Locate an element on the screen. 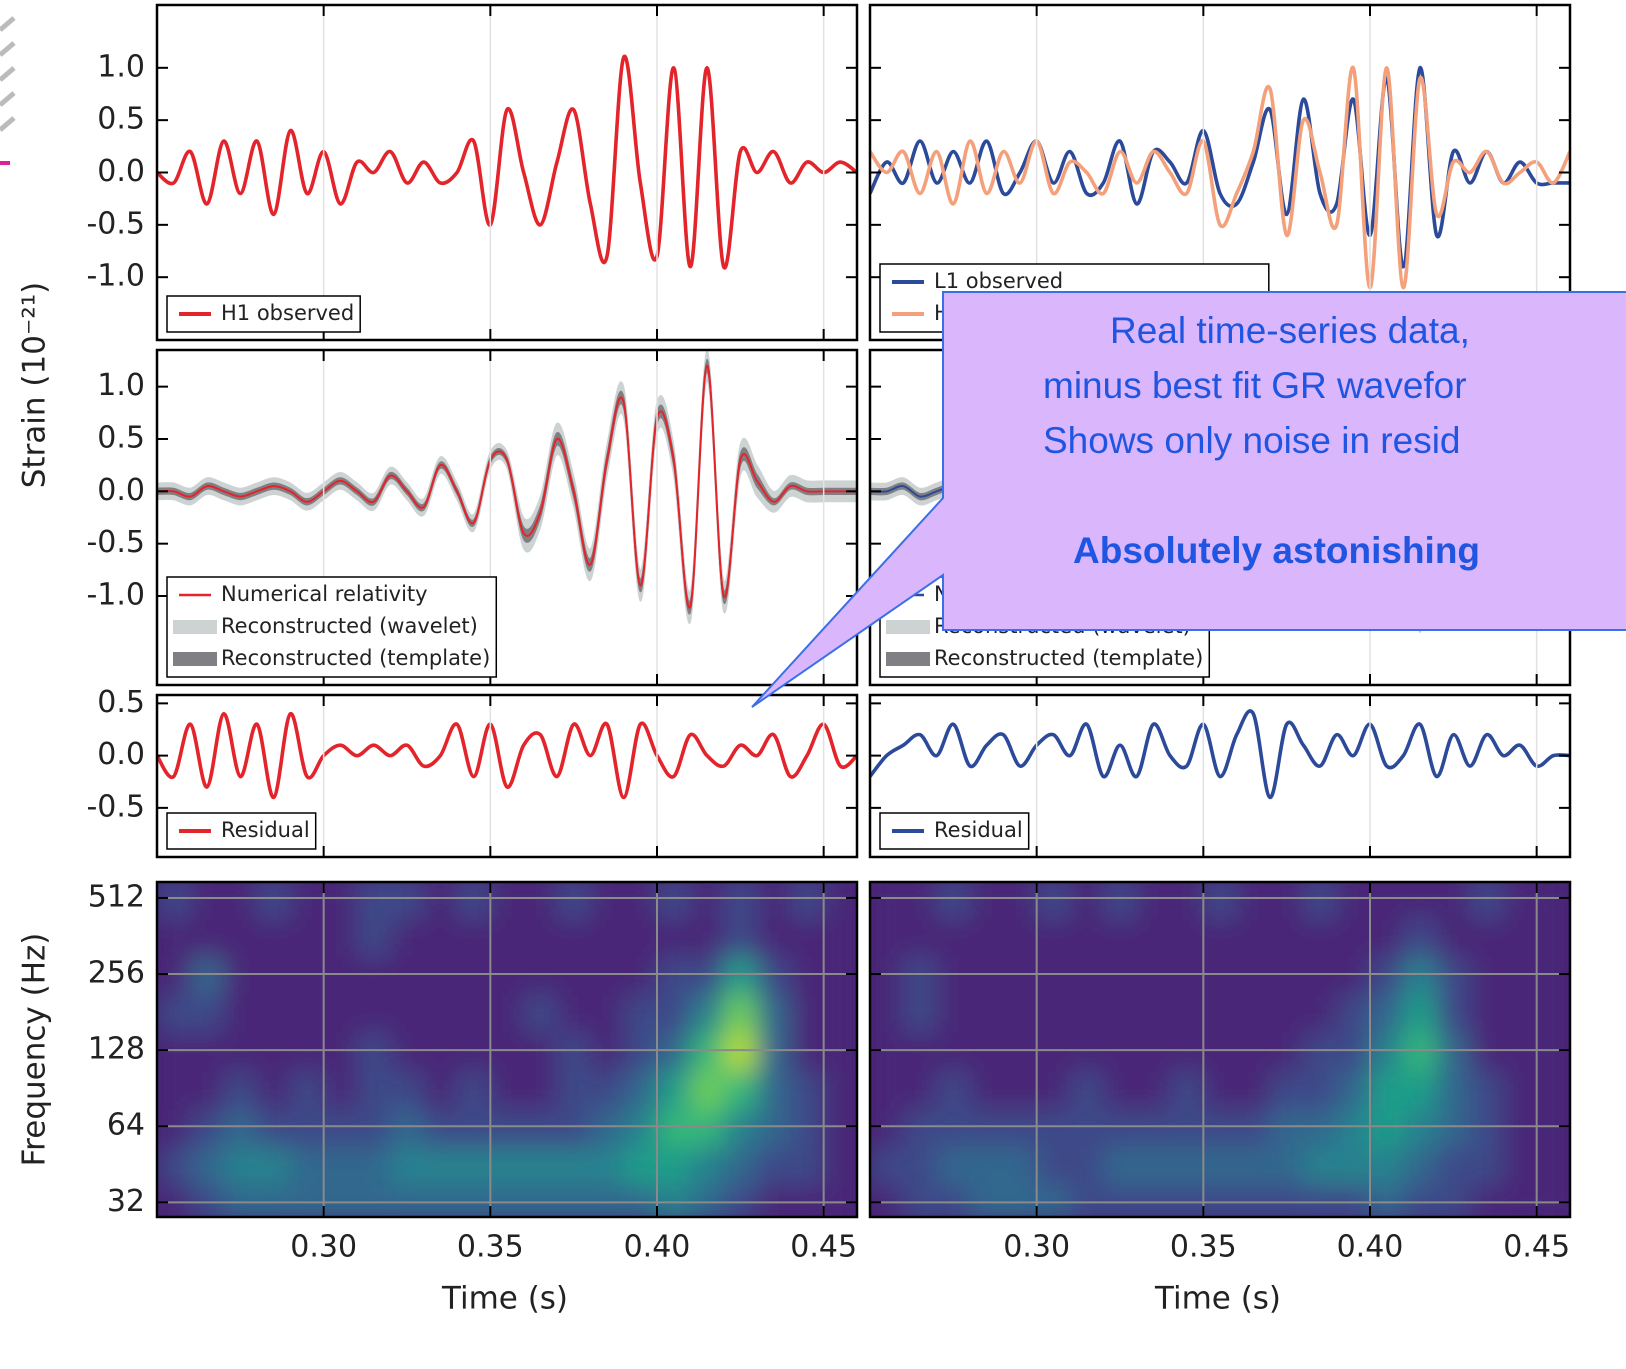 This screenshot has height=1369, width=1626. panel: 1.0 0.5 0.0 -0.5 -1.0 H1 observed is located at coordinates (472, 172).